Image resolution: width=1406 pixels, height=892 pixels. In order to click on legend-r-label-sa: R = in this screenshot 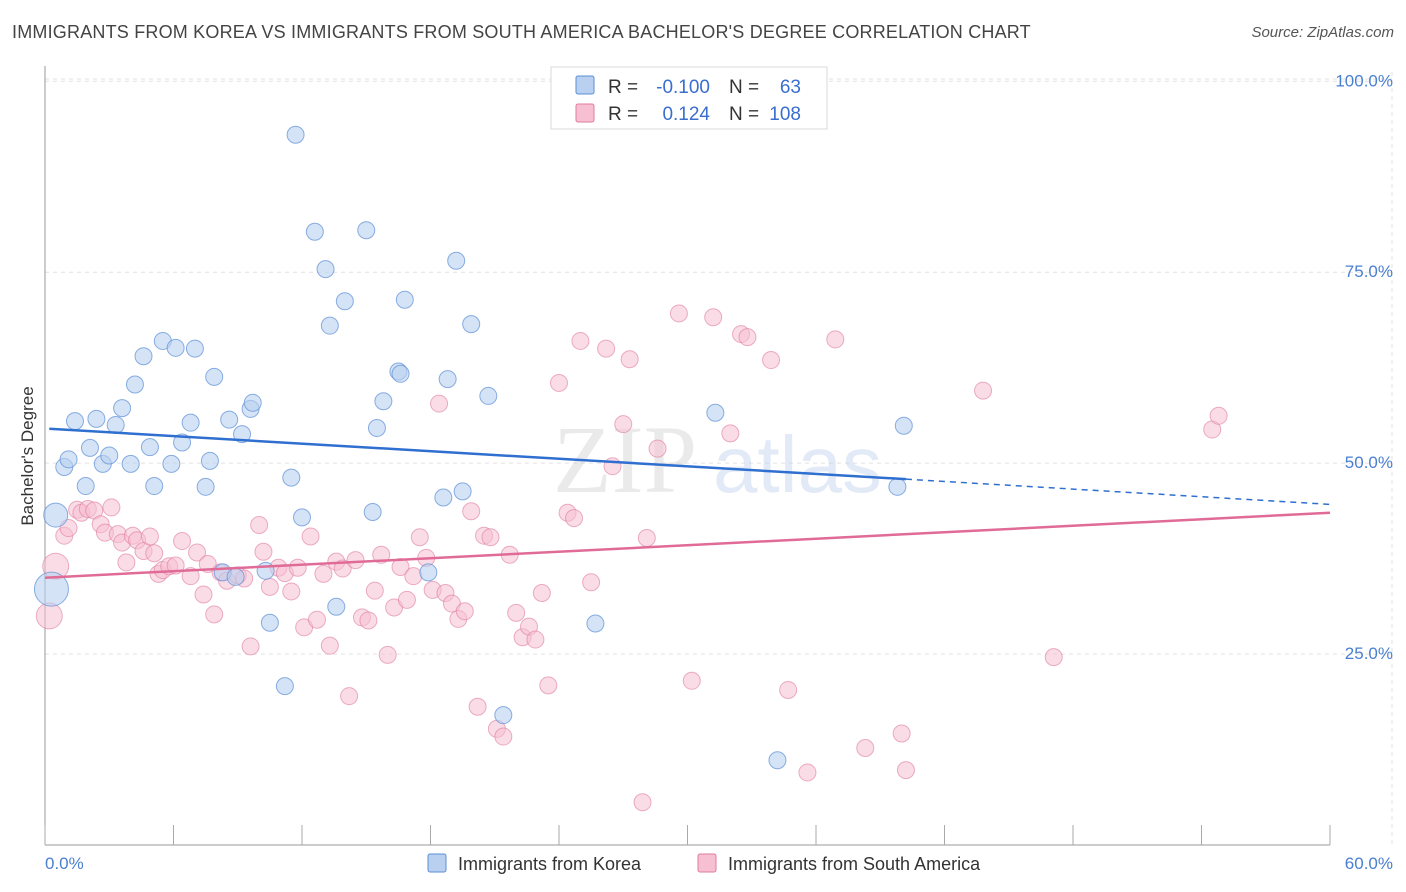, I will do `click(623, 114)`.